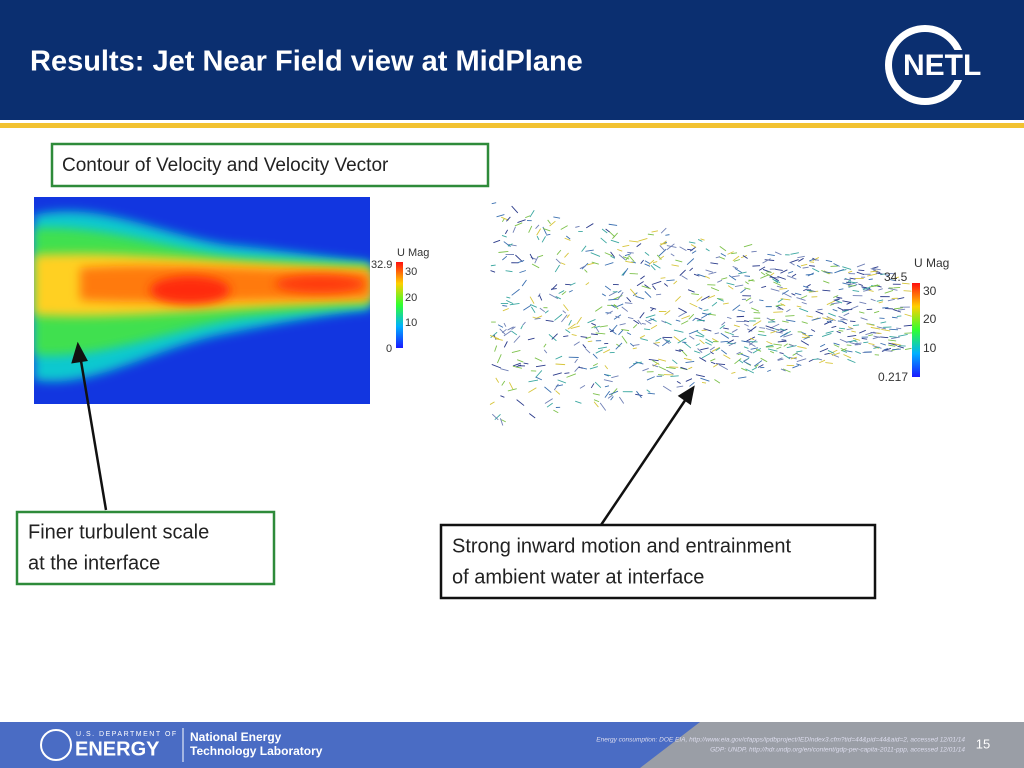 This screenshot has height=768, width=1024. I want to click on colorbar-label: 32.9, so click(381, 265).